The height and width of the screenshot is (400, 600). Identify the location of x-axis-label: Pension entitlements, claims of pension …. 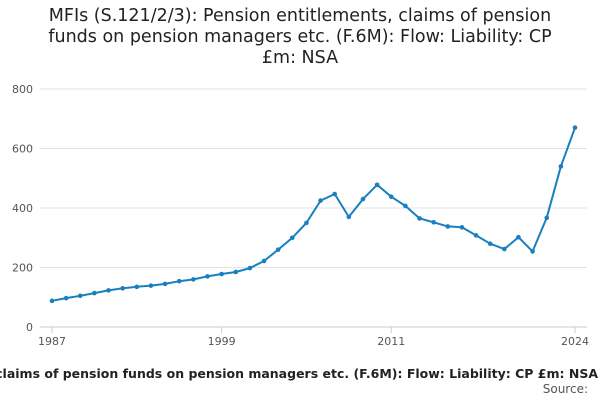
(299, 373).